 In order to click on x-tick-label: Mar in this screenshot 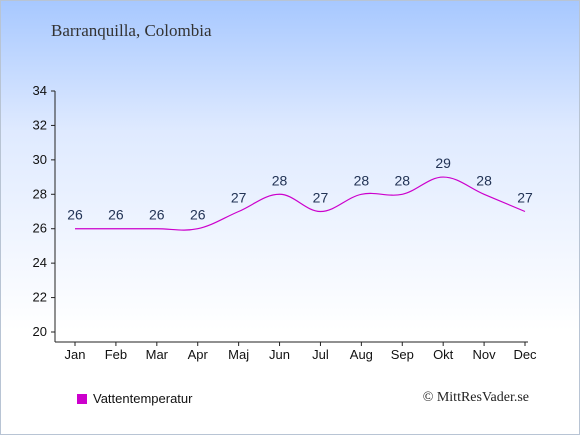, I will do `click(157, 354)`.